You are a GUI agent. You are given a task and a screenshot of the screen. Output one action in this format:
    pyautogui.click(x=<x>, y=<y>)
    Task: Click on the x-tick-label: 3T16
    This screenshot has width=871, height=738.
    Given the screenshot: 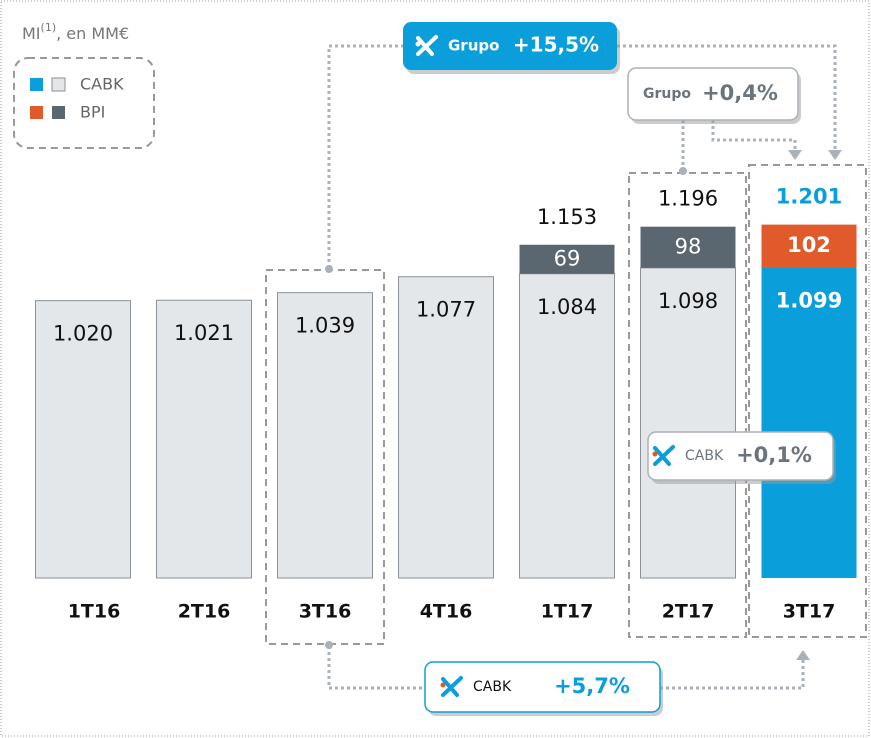 What is the action you would take?
    pyautogui.click(x=325, y=612)
    